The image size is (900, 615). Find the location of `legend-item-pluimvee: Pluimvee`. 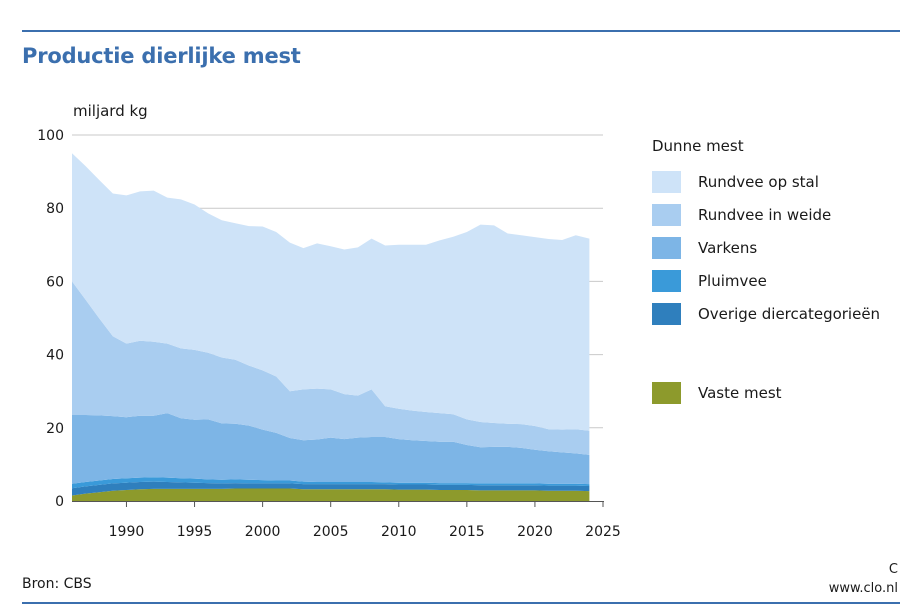

legend-item-pluimvee: Pluimvee is located at coordinates (766, 280).